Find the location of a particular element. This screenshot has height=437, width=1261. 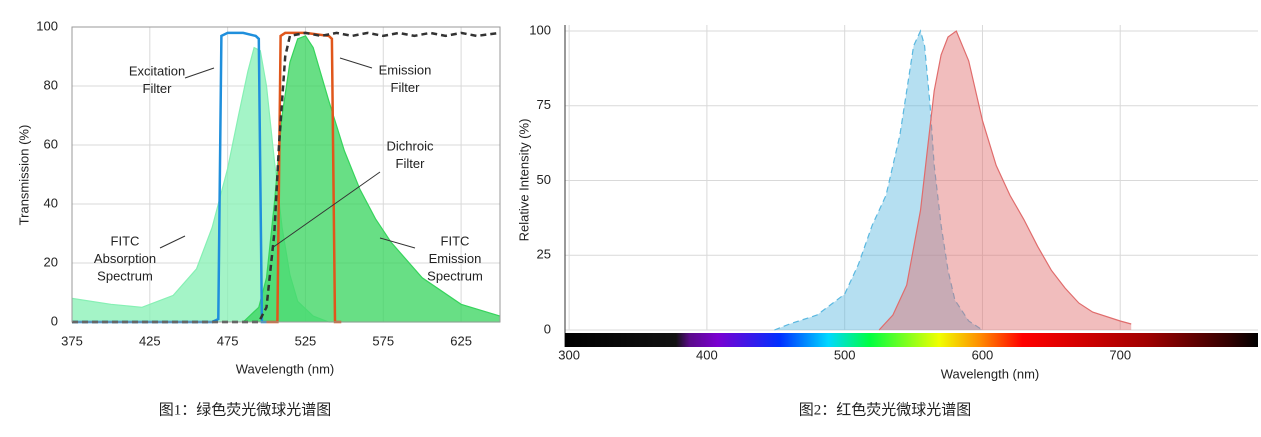

annotation: Absorption is located at coordinates (125, 258).